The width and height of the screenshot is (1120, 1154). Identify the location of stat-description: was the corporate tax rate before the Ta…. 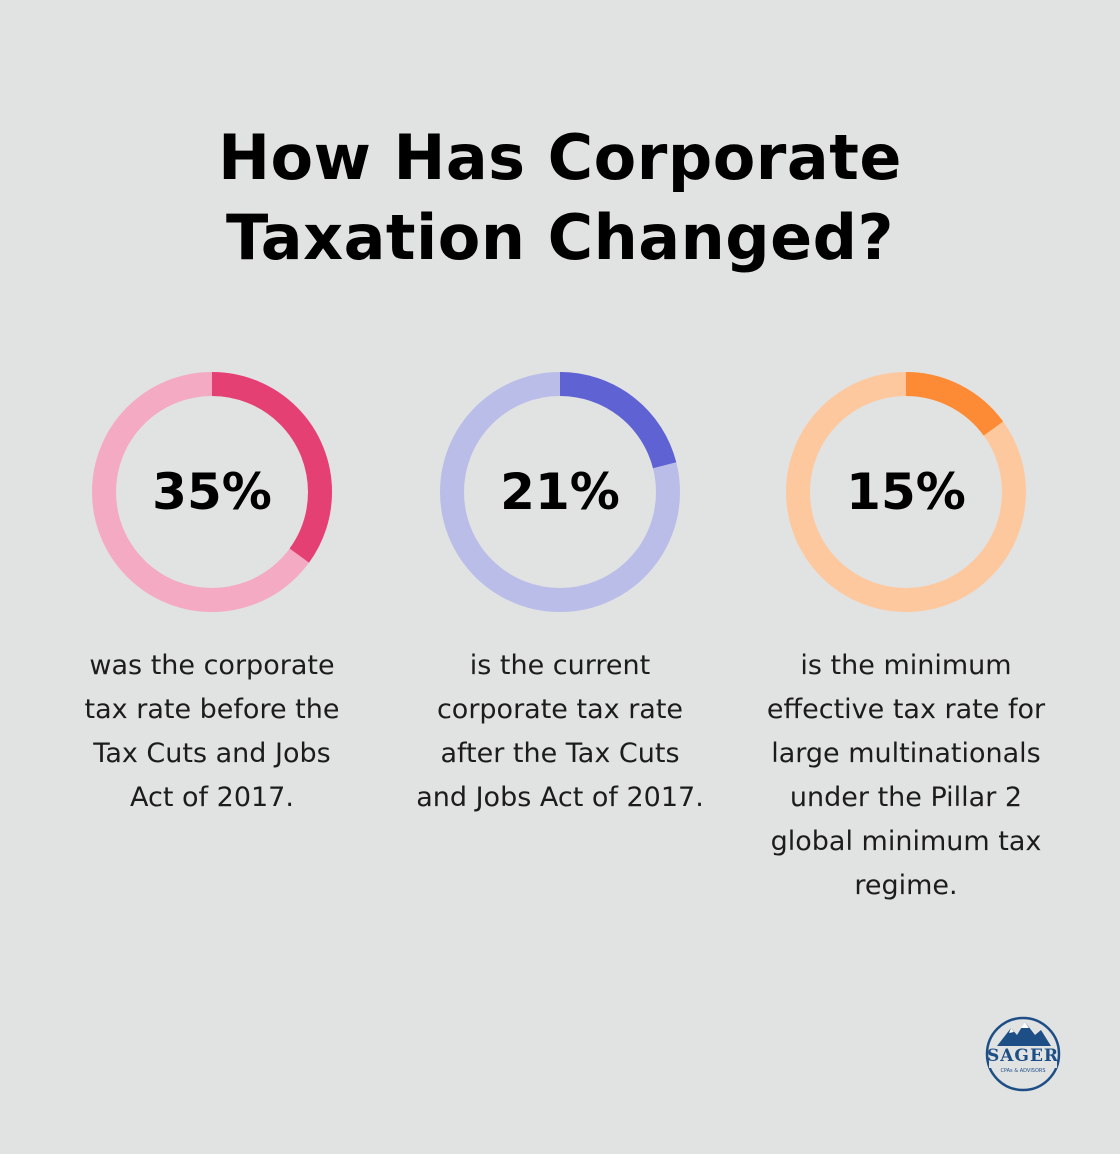
(212, 732).